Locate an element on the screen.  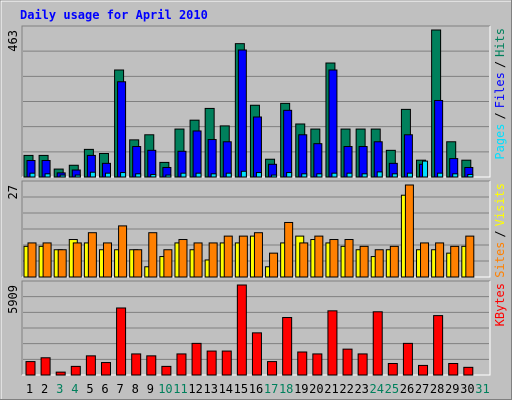
day-label: 8 is located at coordinates (135, 389).